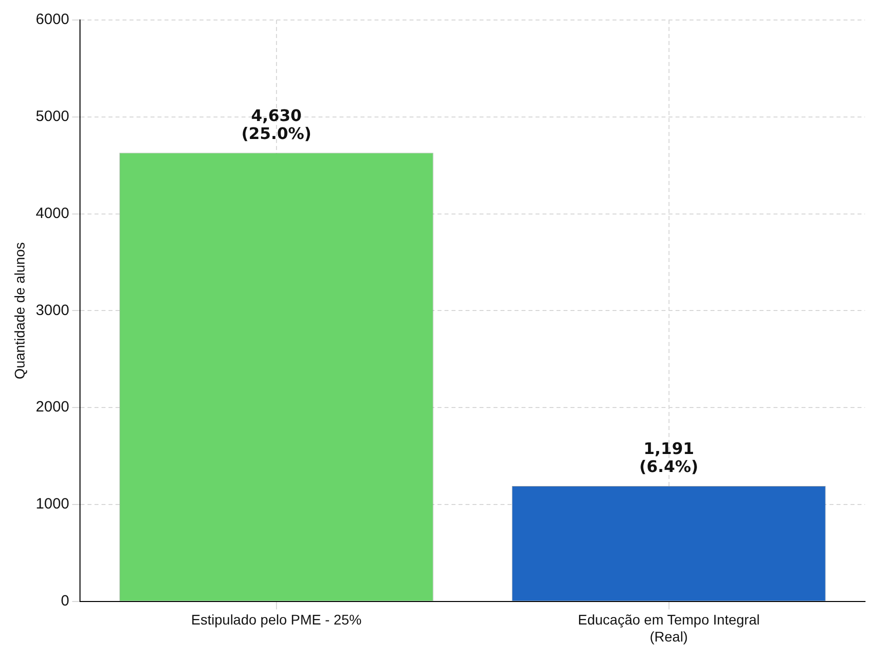 The image size is (883, 657). I want to click on data-label: 1,191 (6.4%), so click(668, 457).